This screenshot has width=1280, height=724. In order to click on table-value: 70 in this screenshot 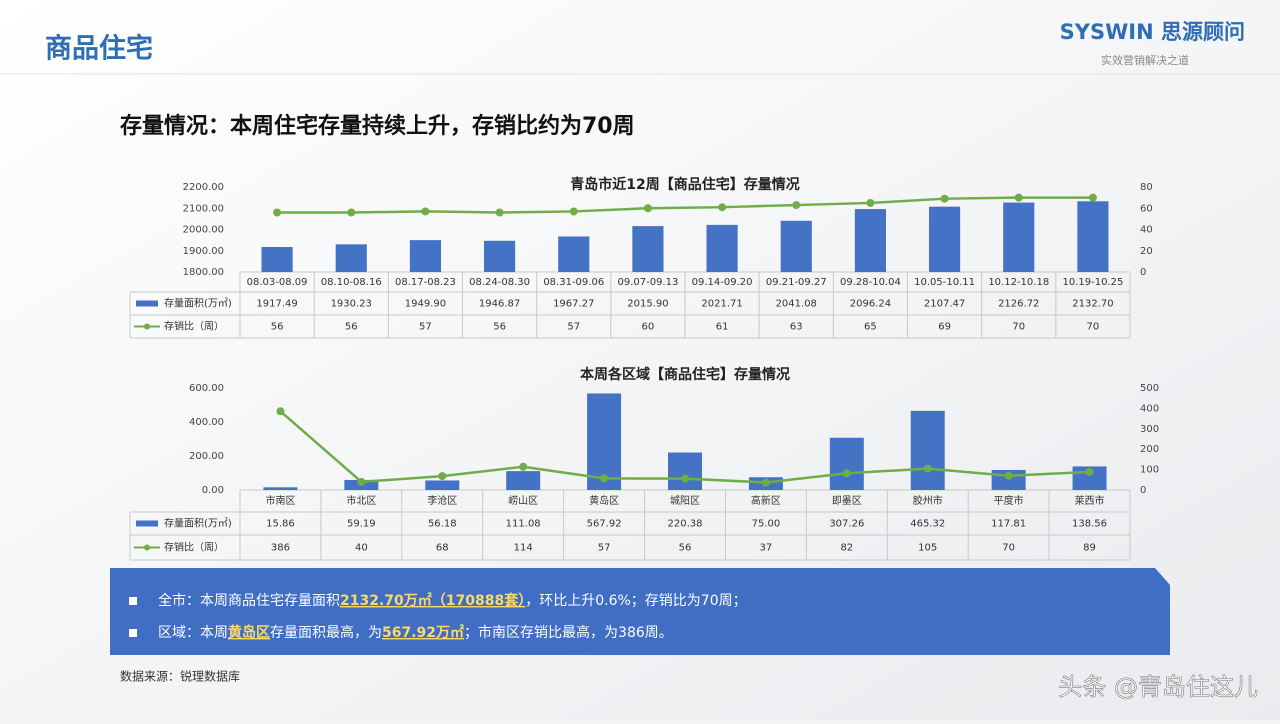, I will do `click(1093, 327)`.